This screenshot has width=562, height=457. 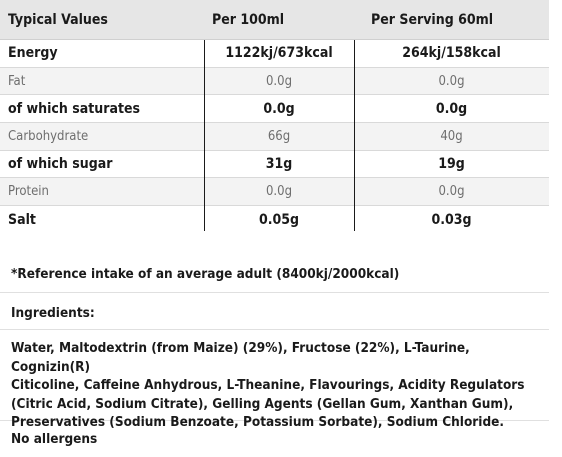 What do you see at coordinates (48, 136) in the screenshot?
I see `row-label: Carbohydrate` at bounding box center [48, 136].